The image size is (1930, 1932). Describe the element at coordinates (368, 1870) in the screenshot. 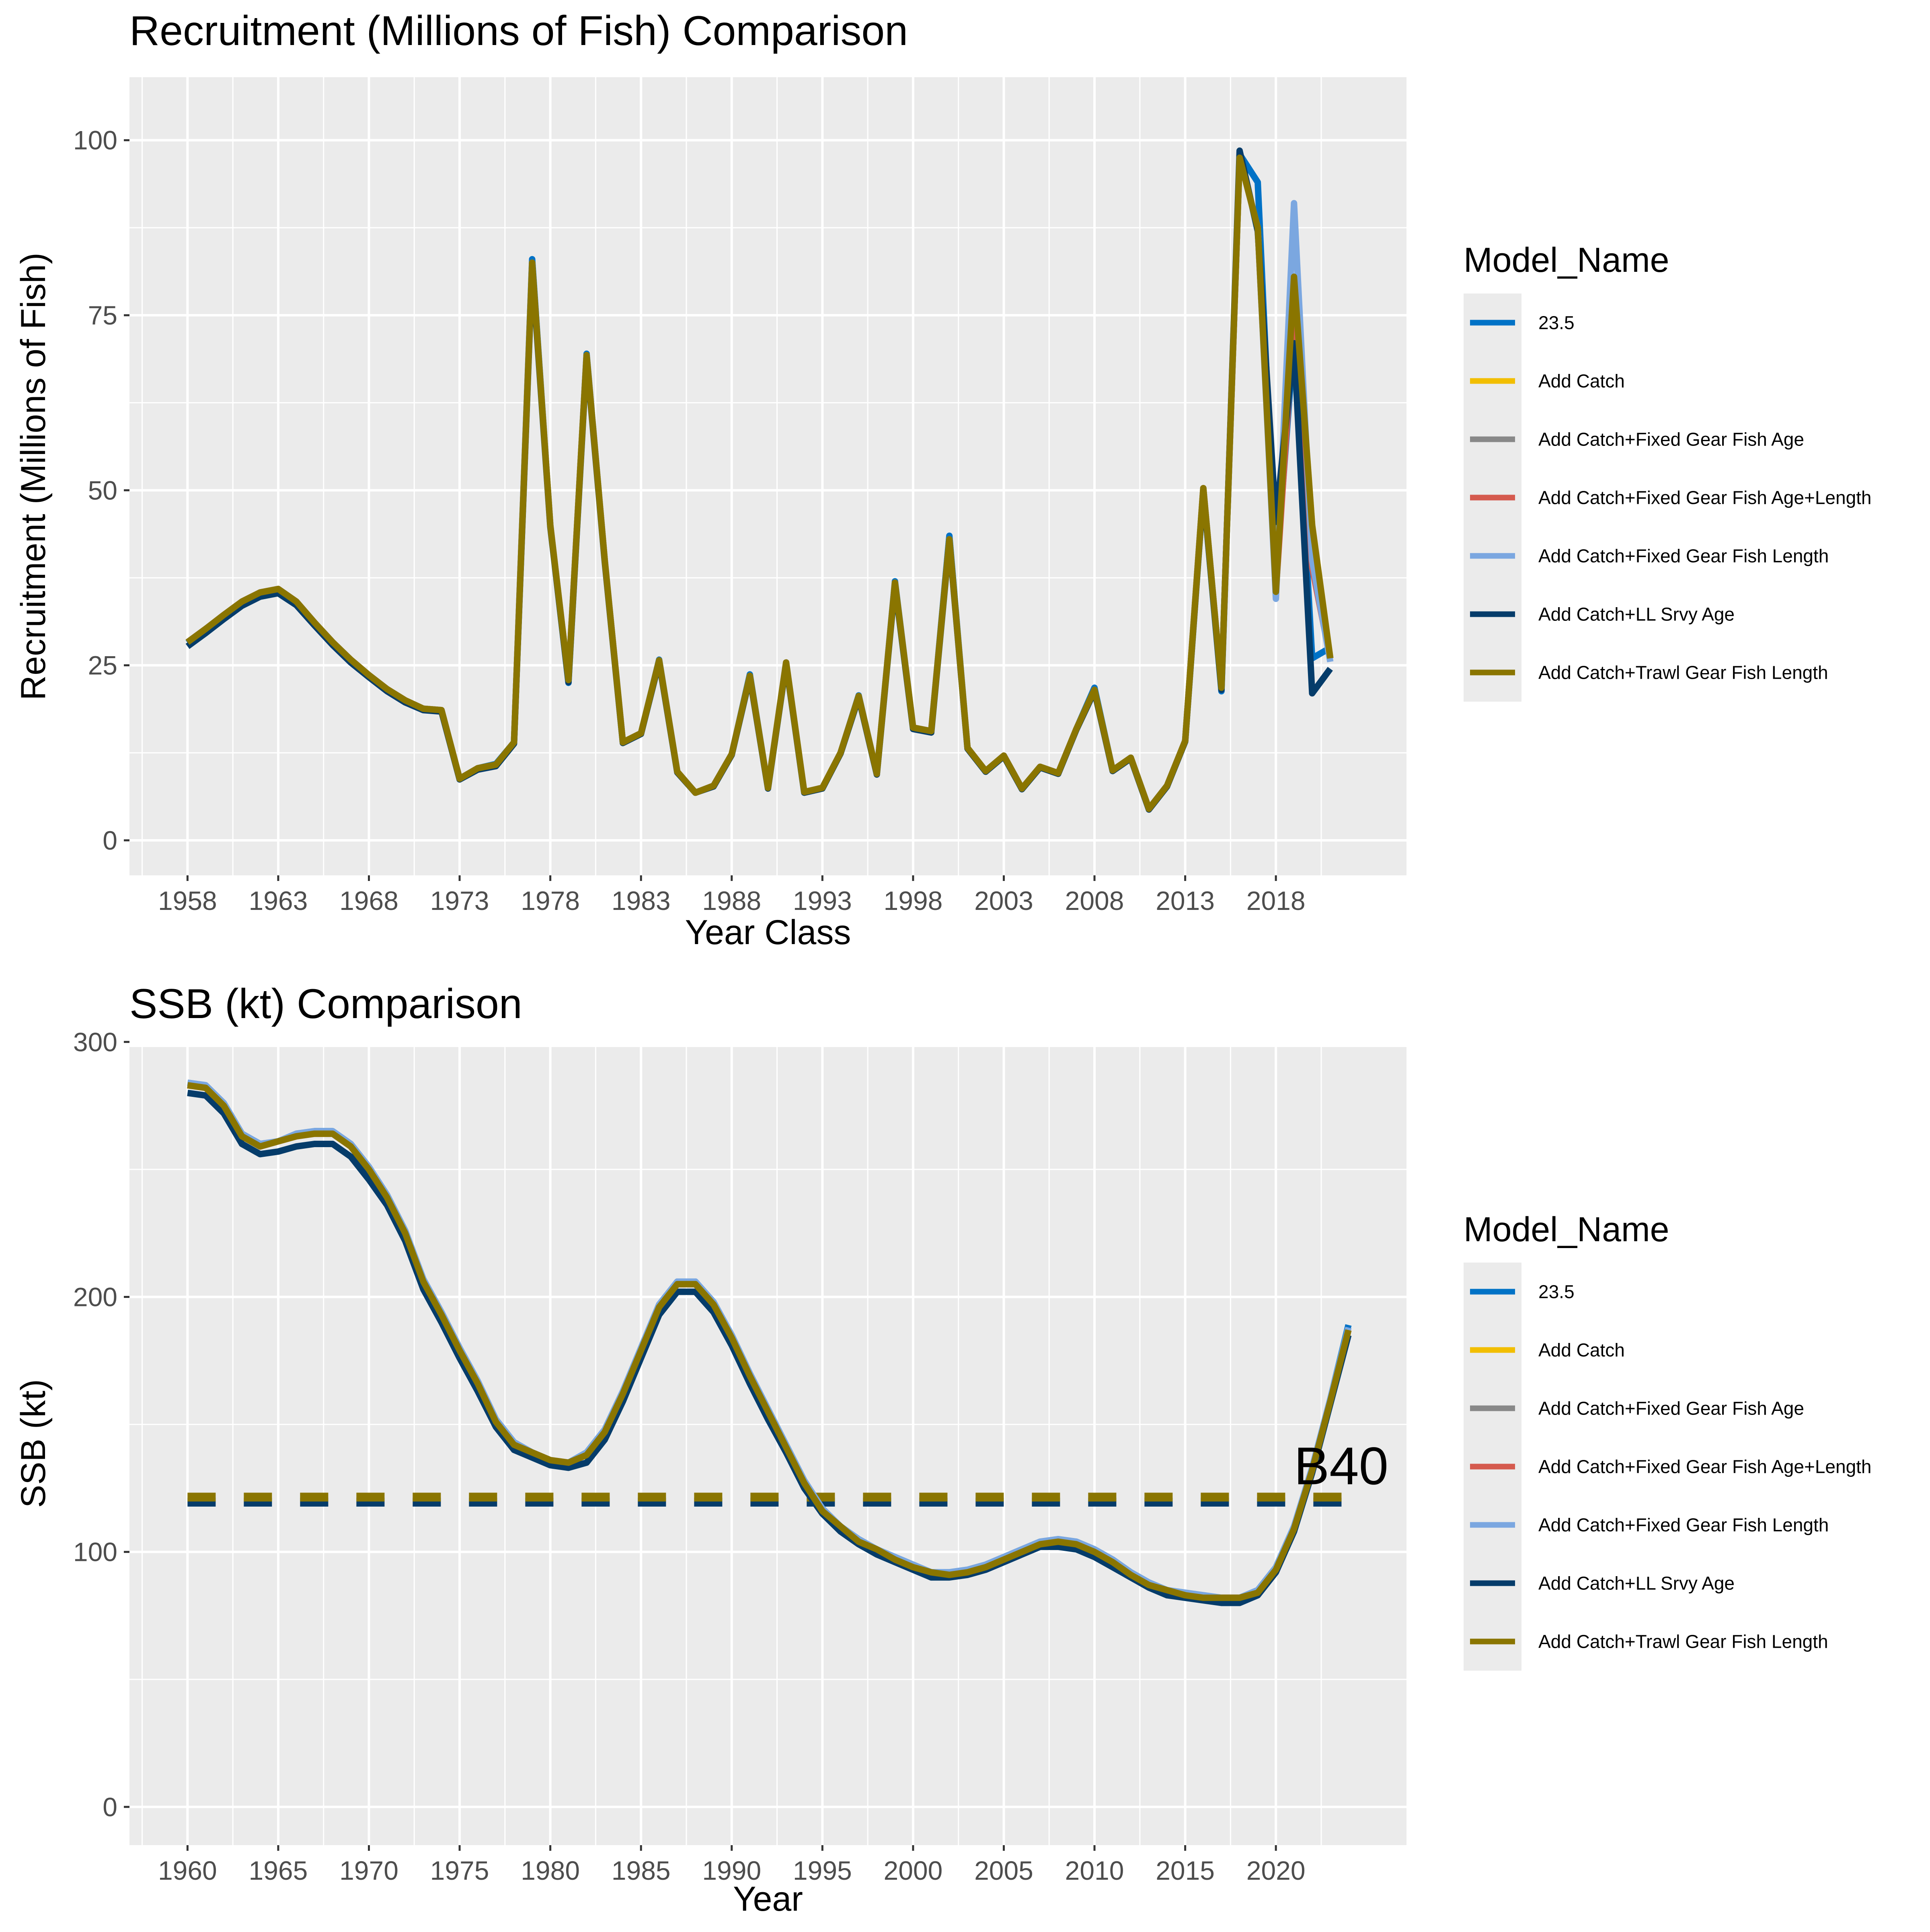

I see `x-tick-label: 1970` at that location.